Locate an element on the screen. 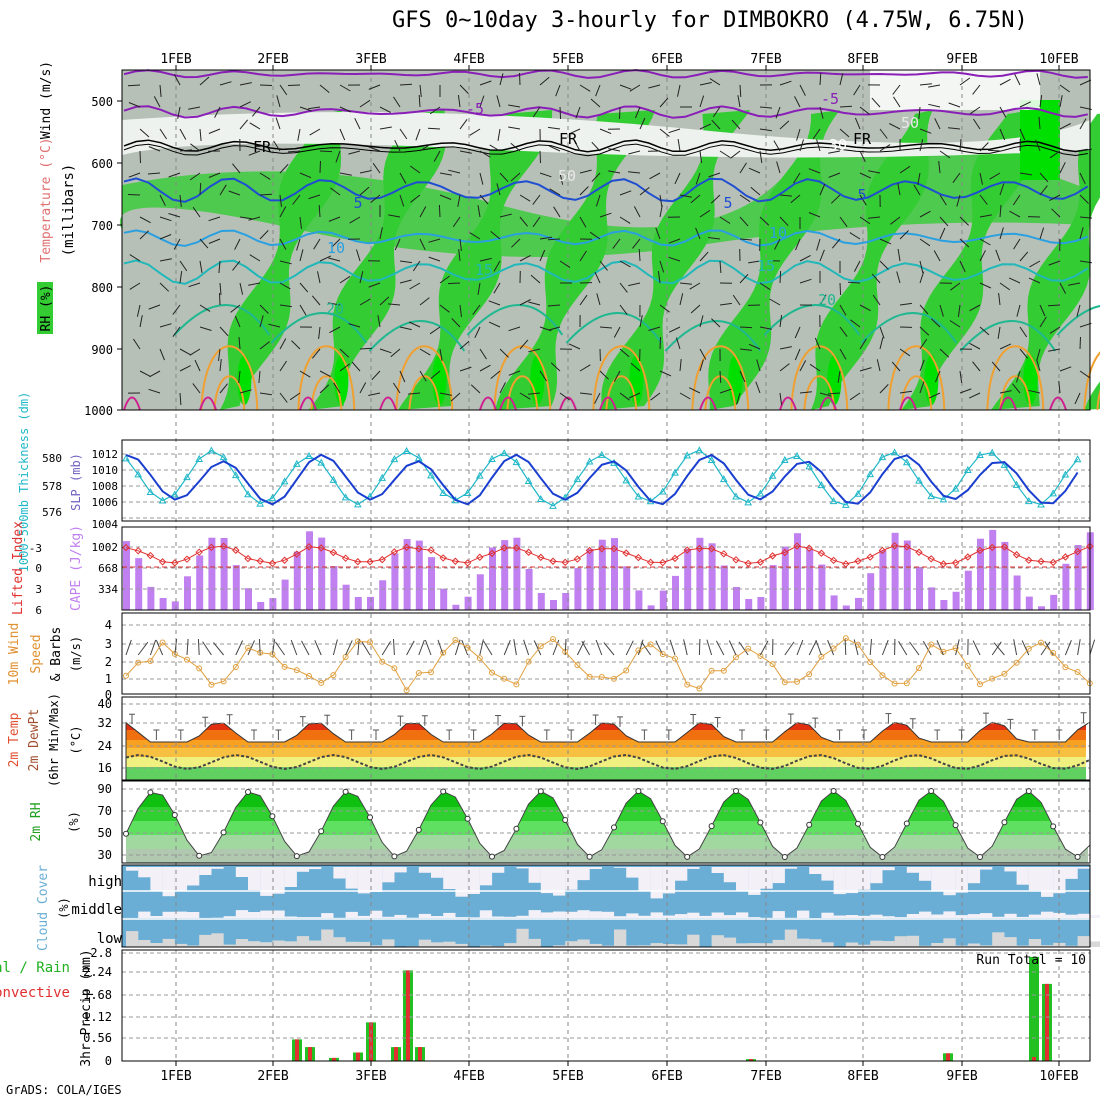 Image resolution: width=1100 pixels, height=1100 pixels. rh-tick-label: 70 is located at coordinates (105, 811).